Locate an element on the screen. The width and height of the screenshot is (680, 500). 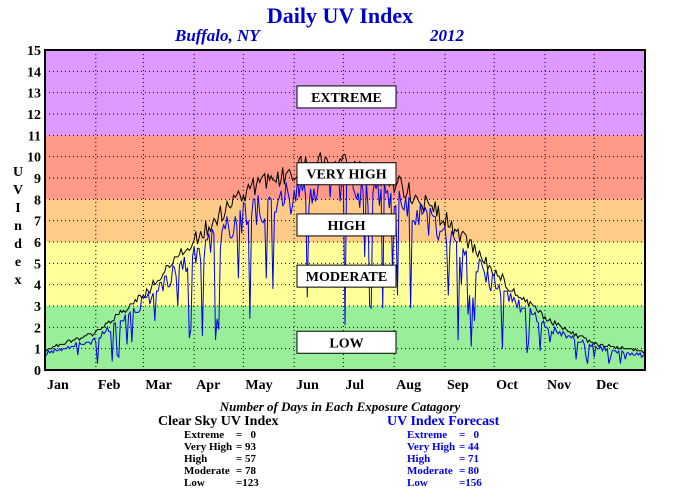
summary-row-value: = 57 is located at coordinates (246, 459).